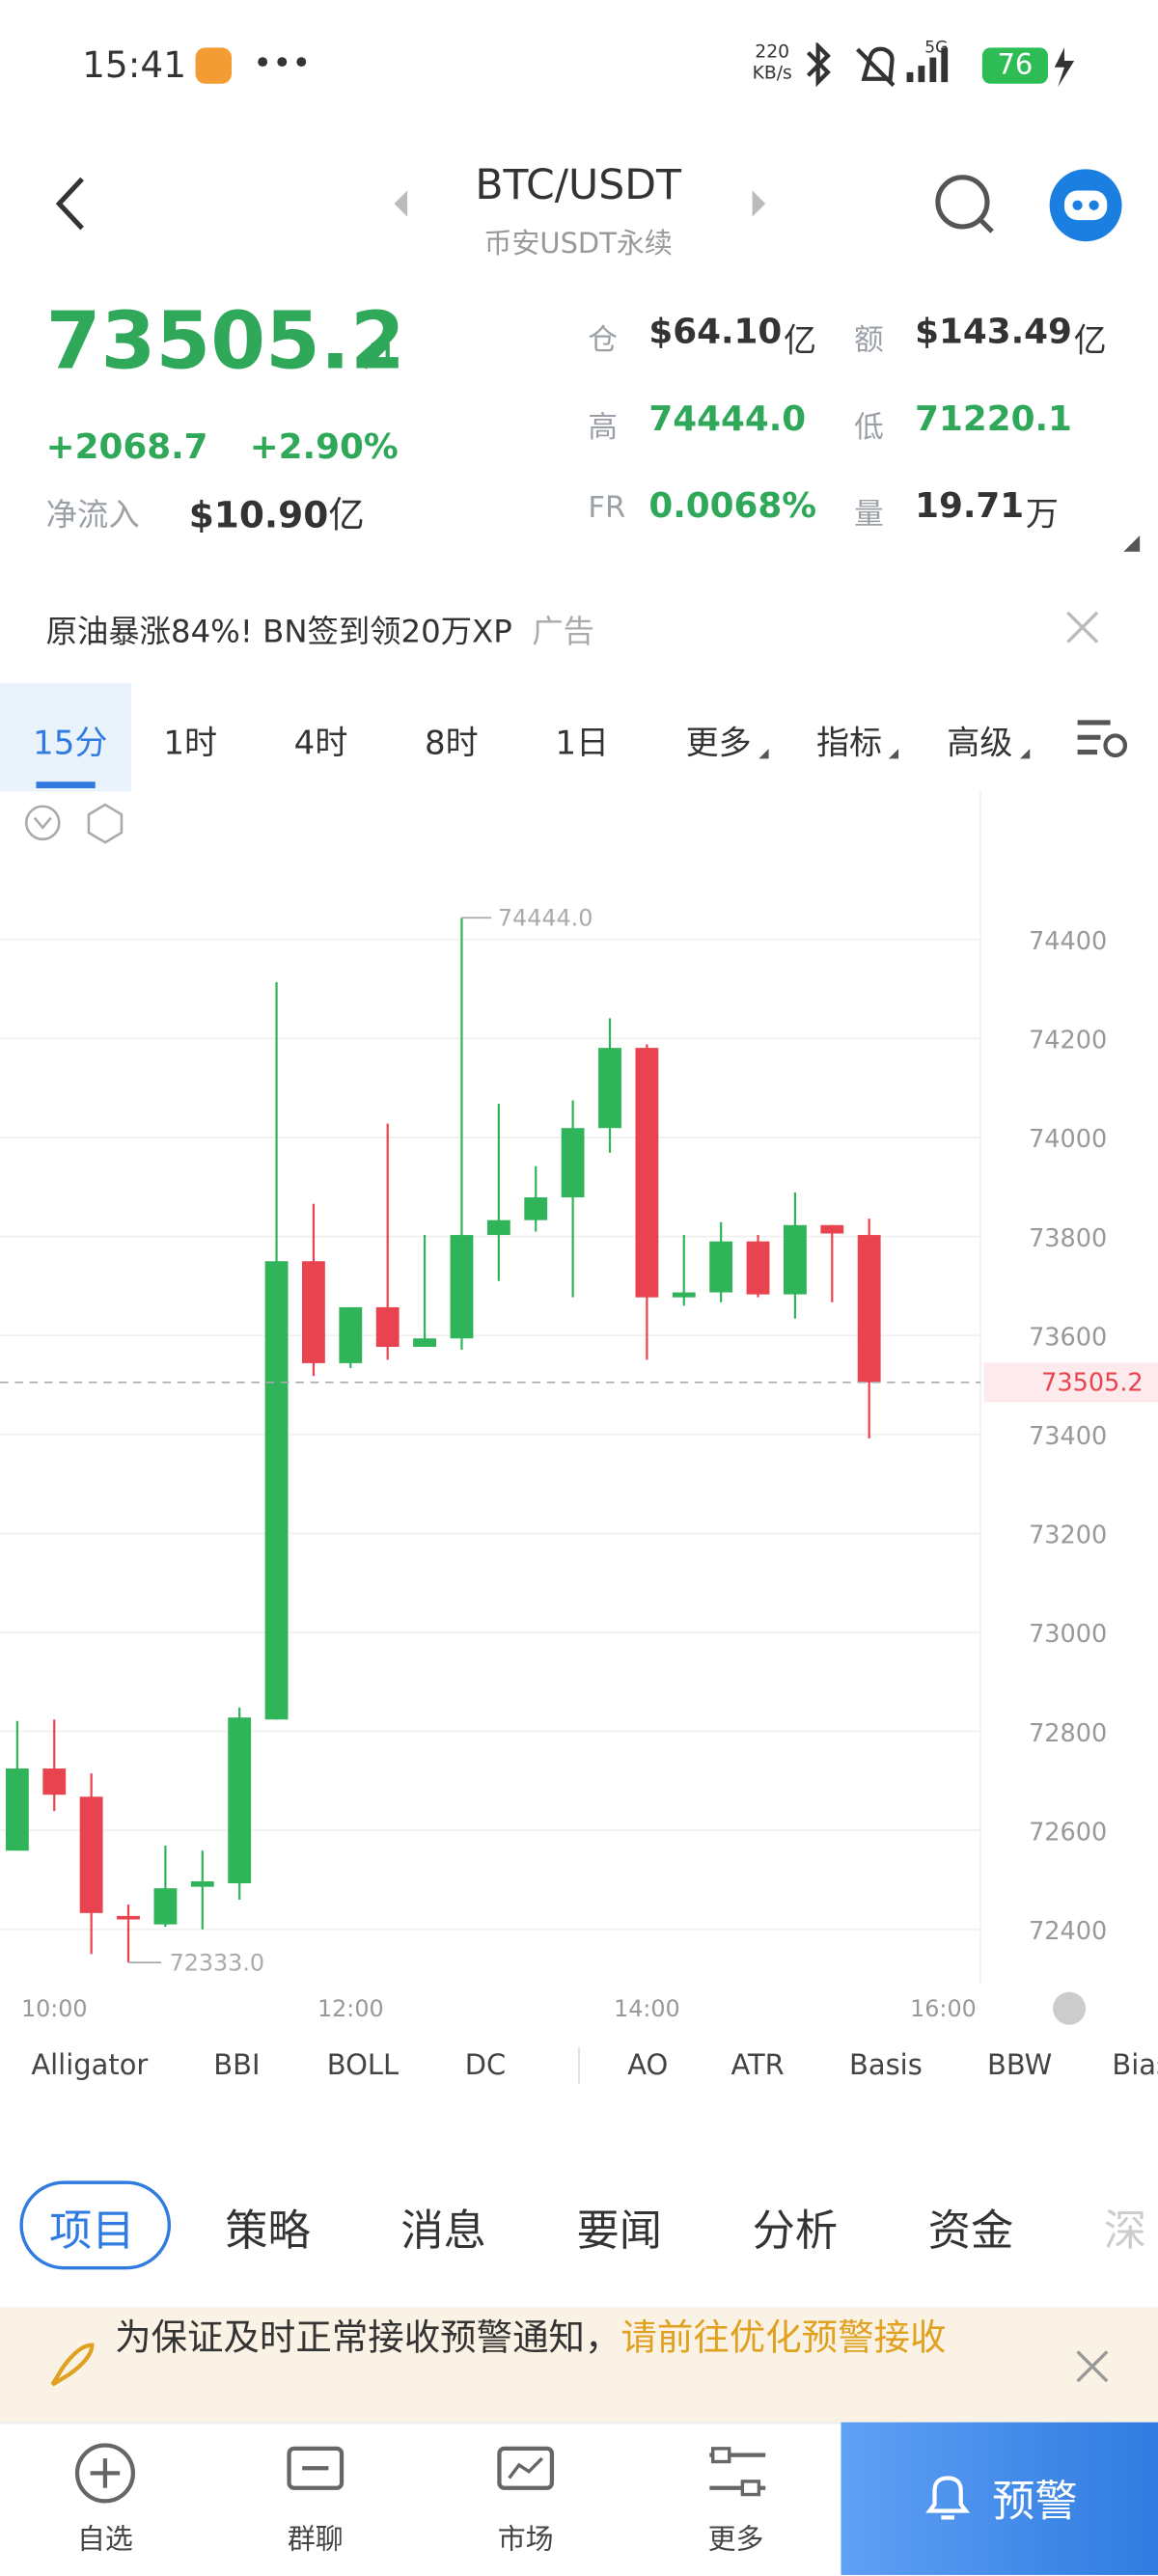 This screenshot has height=2576, width=1158. What do you see at coordinates (1042, 514) in the screenshot?
I see `stat-unit: 万` at bounding box center [1042, 514].